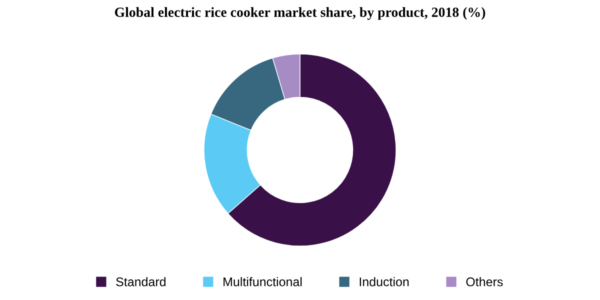 Image resolution: width=600 pixels, height=300 pixels. I want to click on legend-label: Multifunctional, so click(263, 281).